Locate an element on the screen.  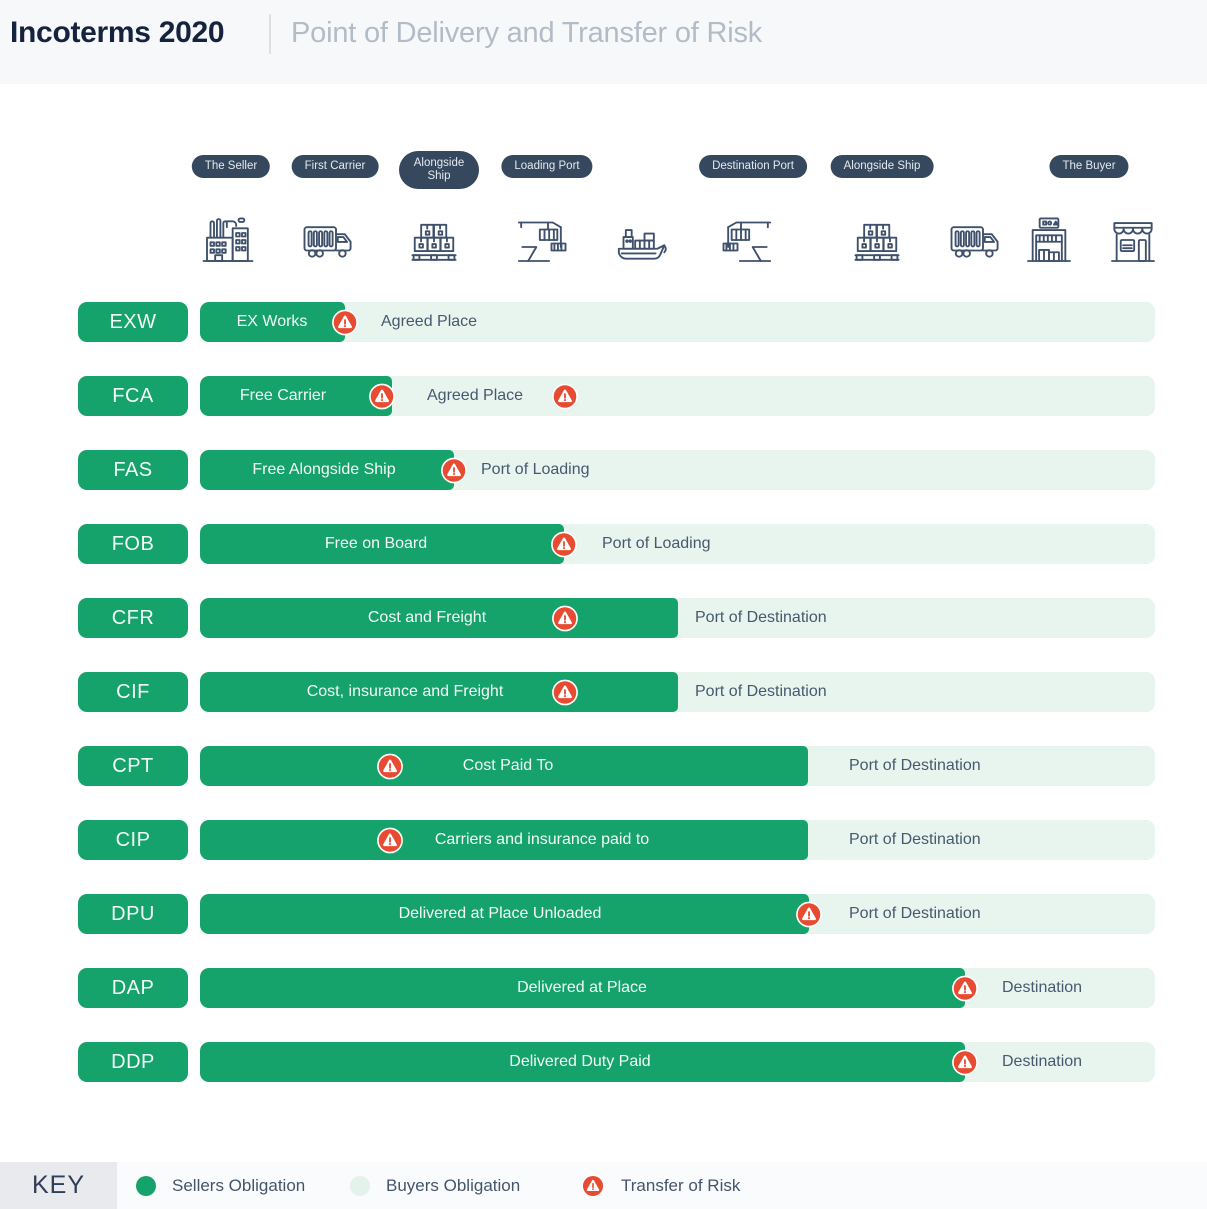
seller-obligation-label: EX Works is located at coordinates (272, 321).